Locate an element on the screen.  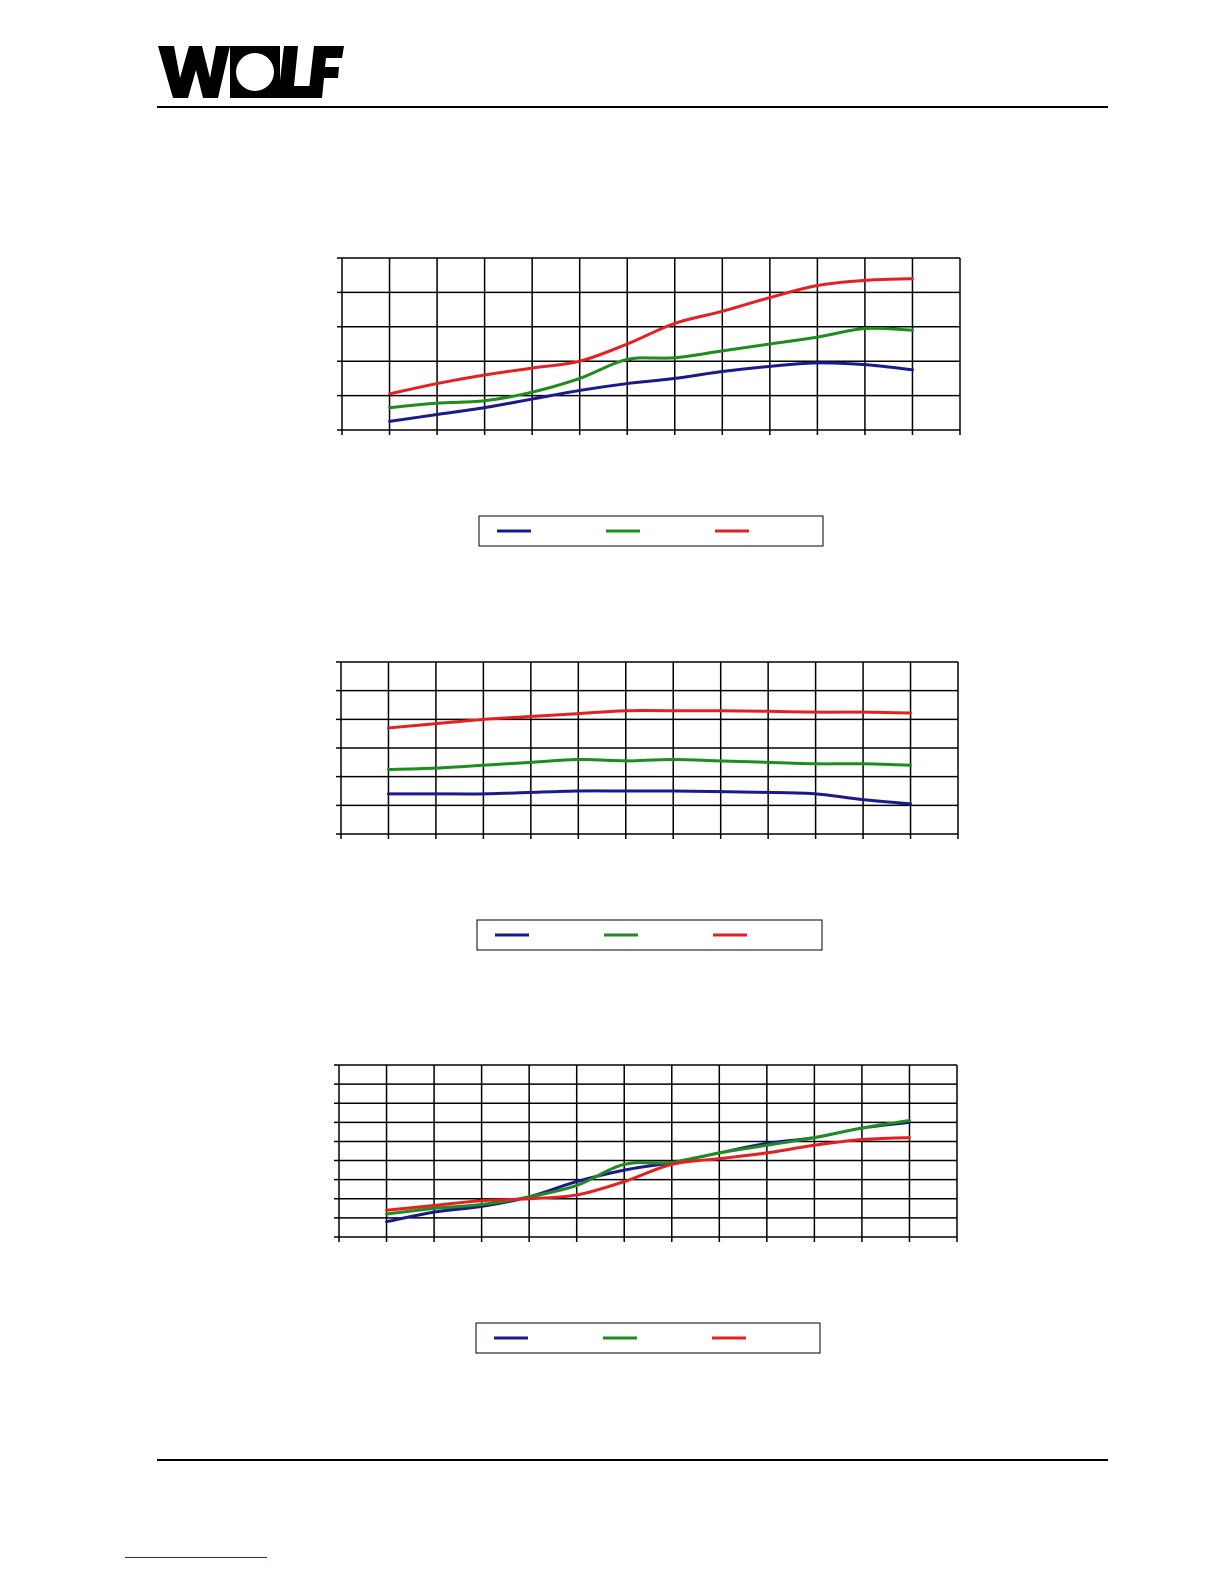
wolf-logo is located at coordinates (251, 72).